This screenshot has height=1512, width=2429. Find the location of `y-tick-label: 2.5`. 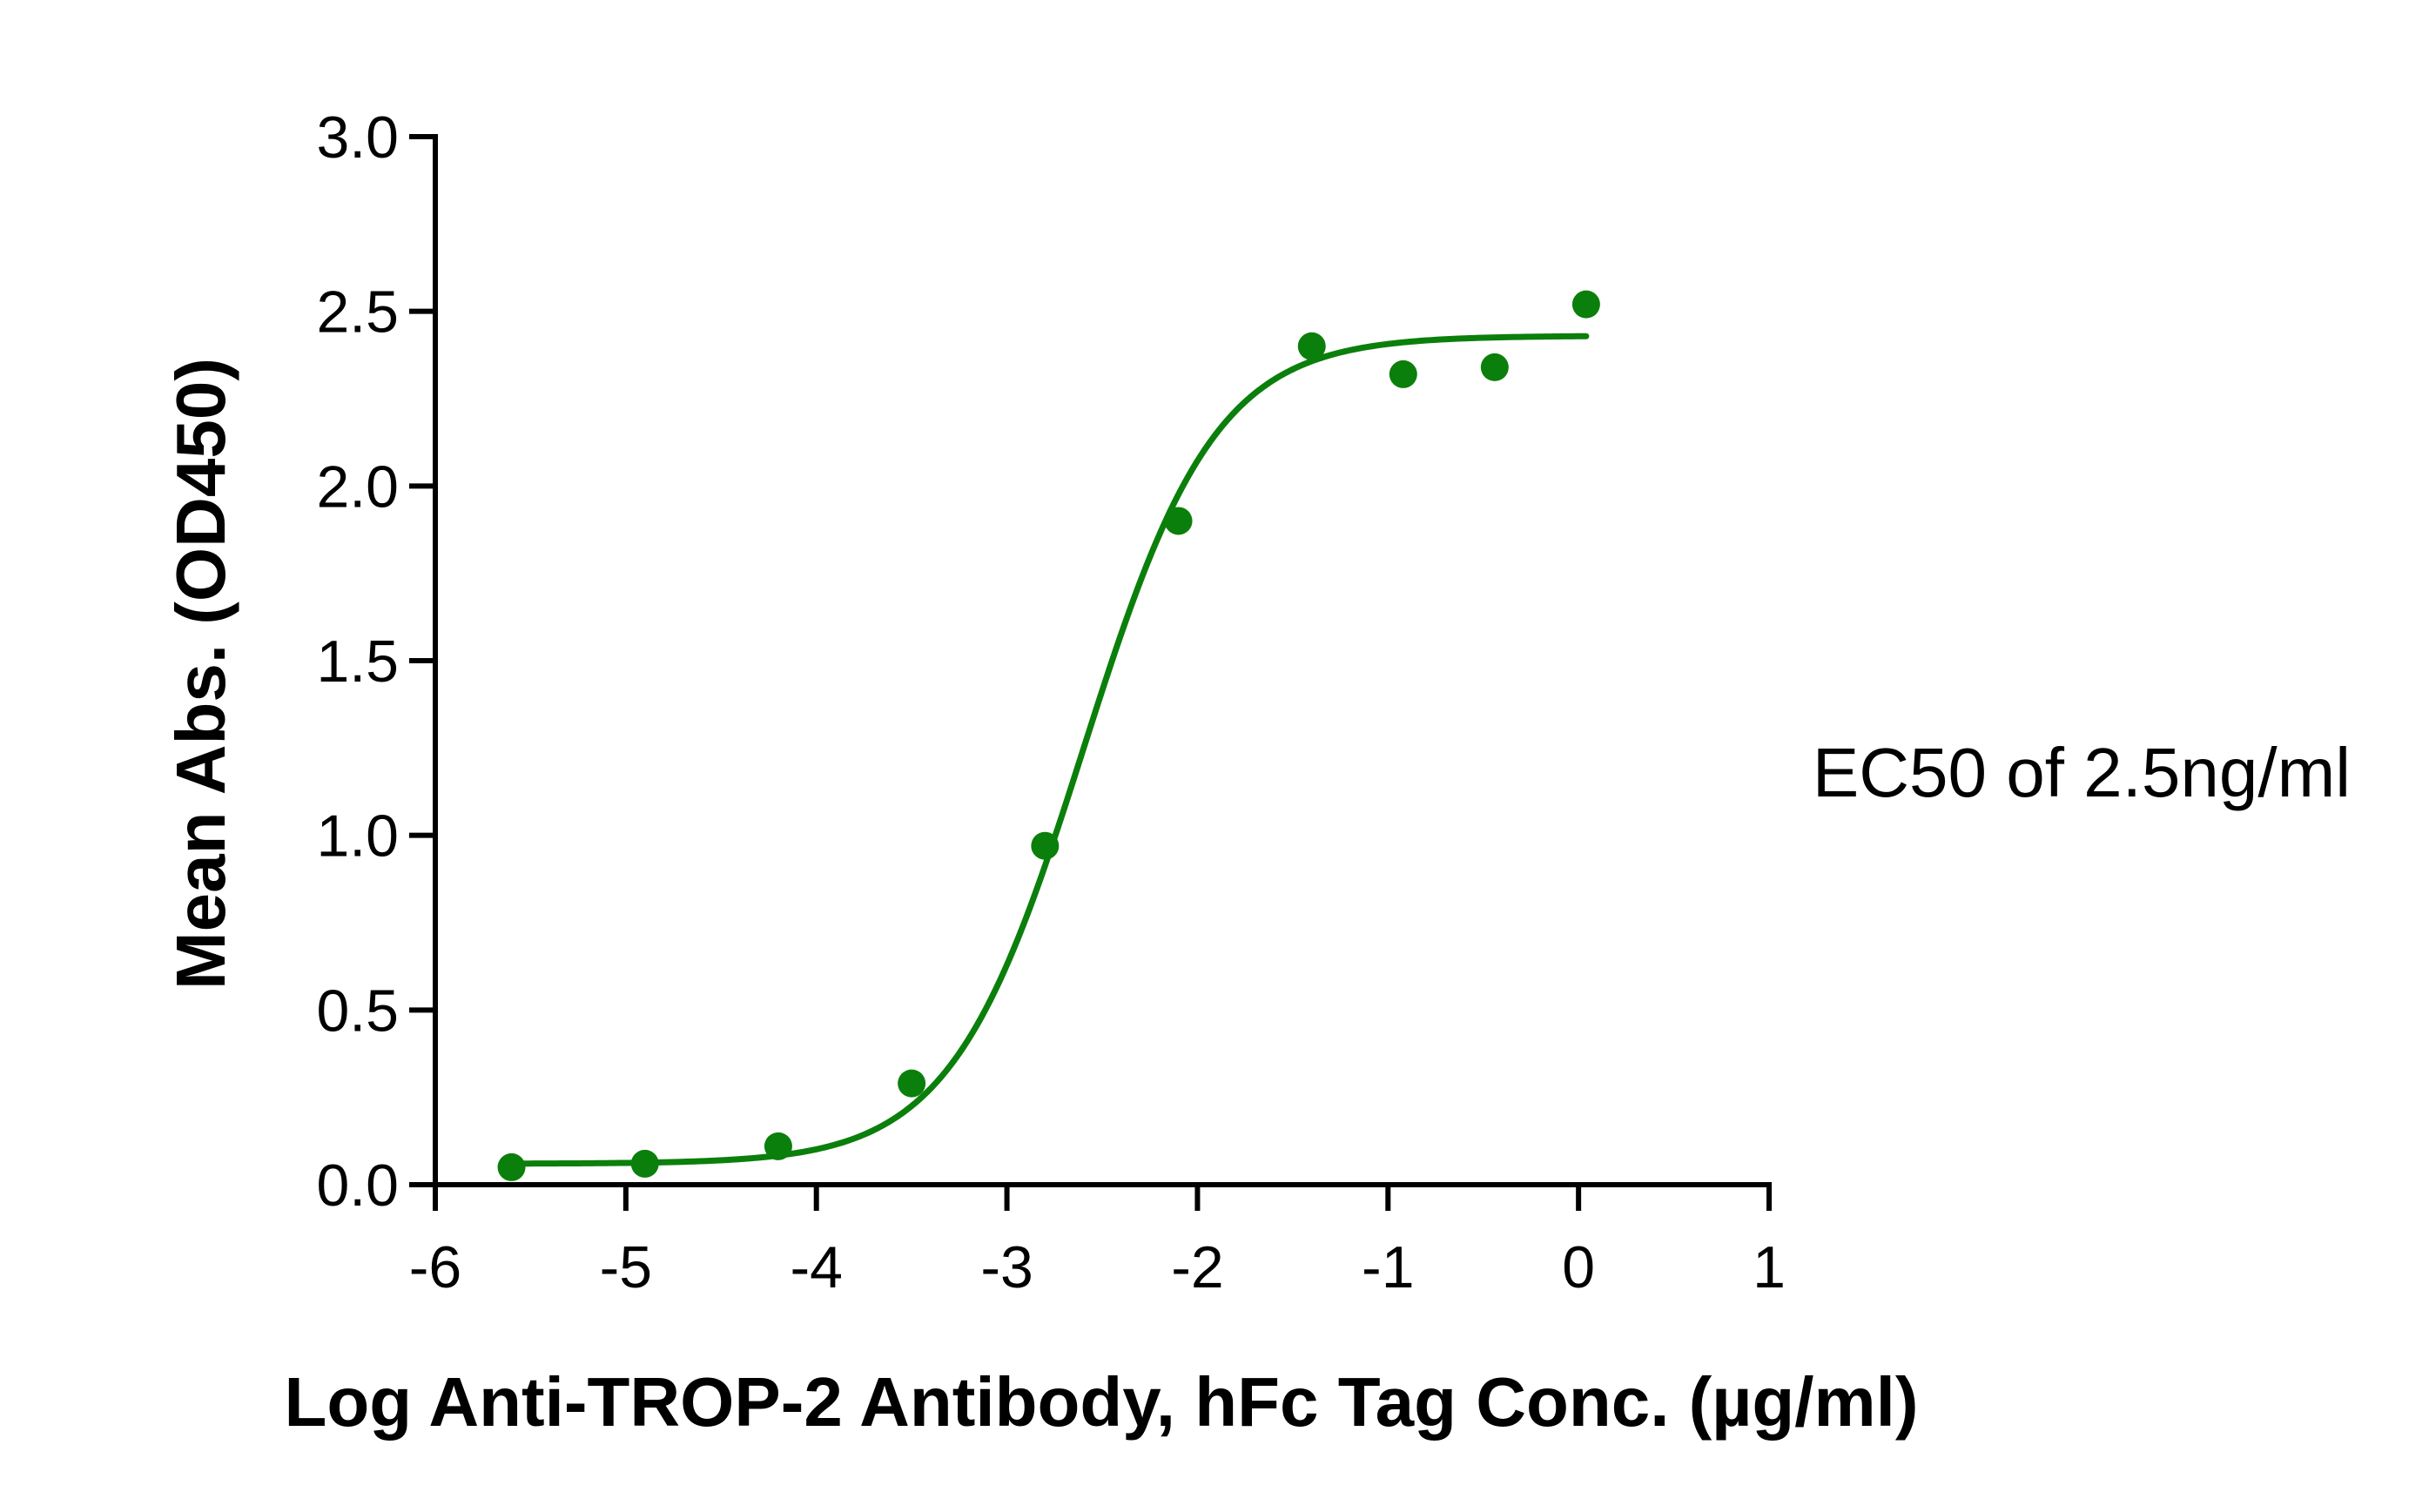

y-tick-label: 2.5 is located at coordinates (358, 312).